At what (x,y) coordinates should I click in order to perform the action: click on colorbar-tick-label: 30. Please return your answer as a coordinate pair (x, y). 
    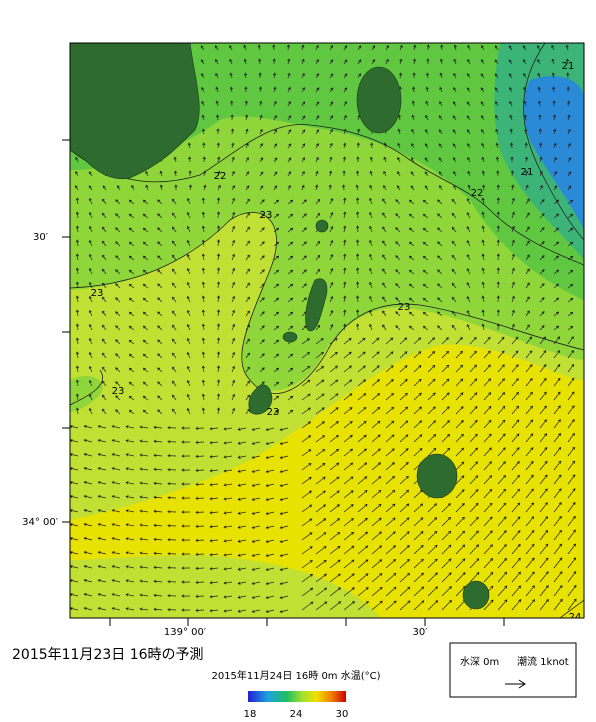
    Looking at the image, I should click on (342, 714).